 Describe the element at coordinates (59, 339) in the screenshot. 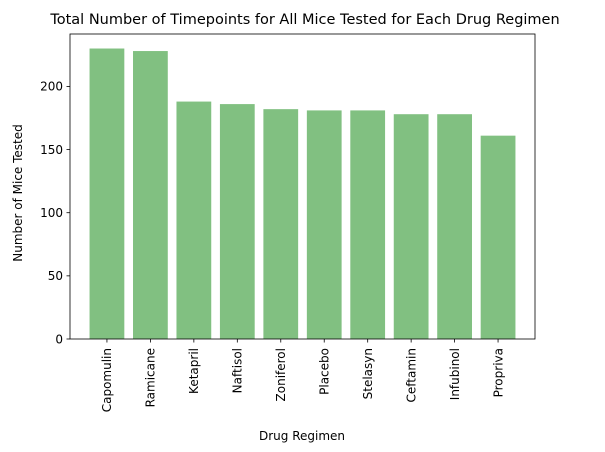

I see `y-tick-label: 0` at that location.